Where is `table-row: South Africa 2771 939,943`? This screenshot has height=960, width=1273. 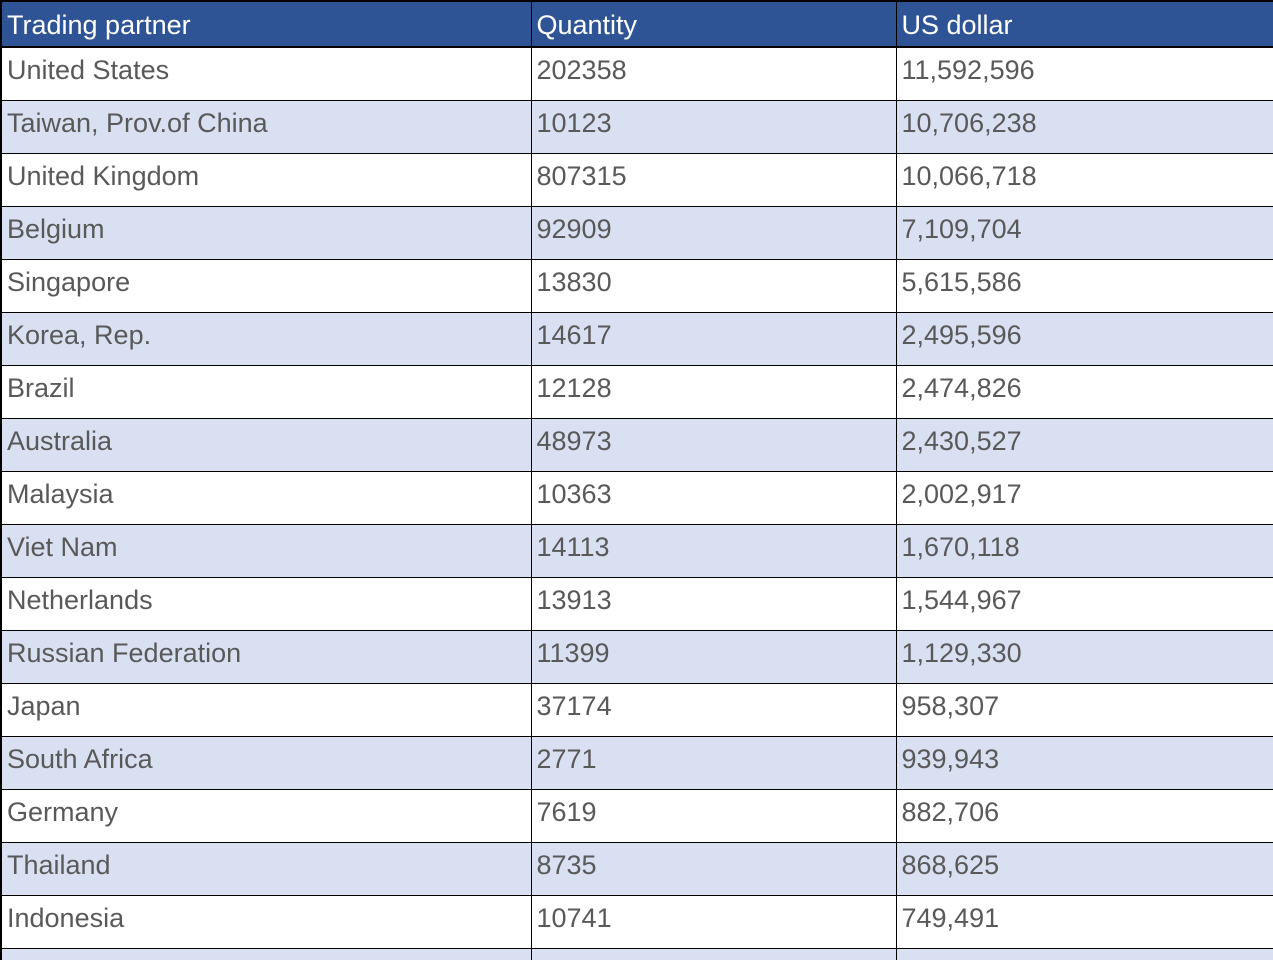 table-row: South Africa 2771 939,943 is located at coordinates (636, 762).